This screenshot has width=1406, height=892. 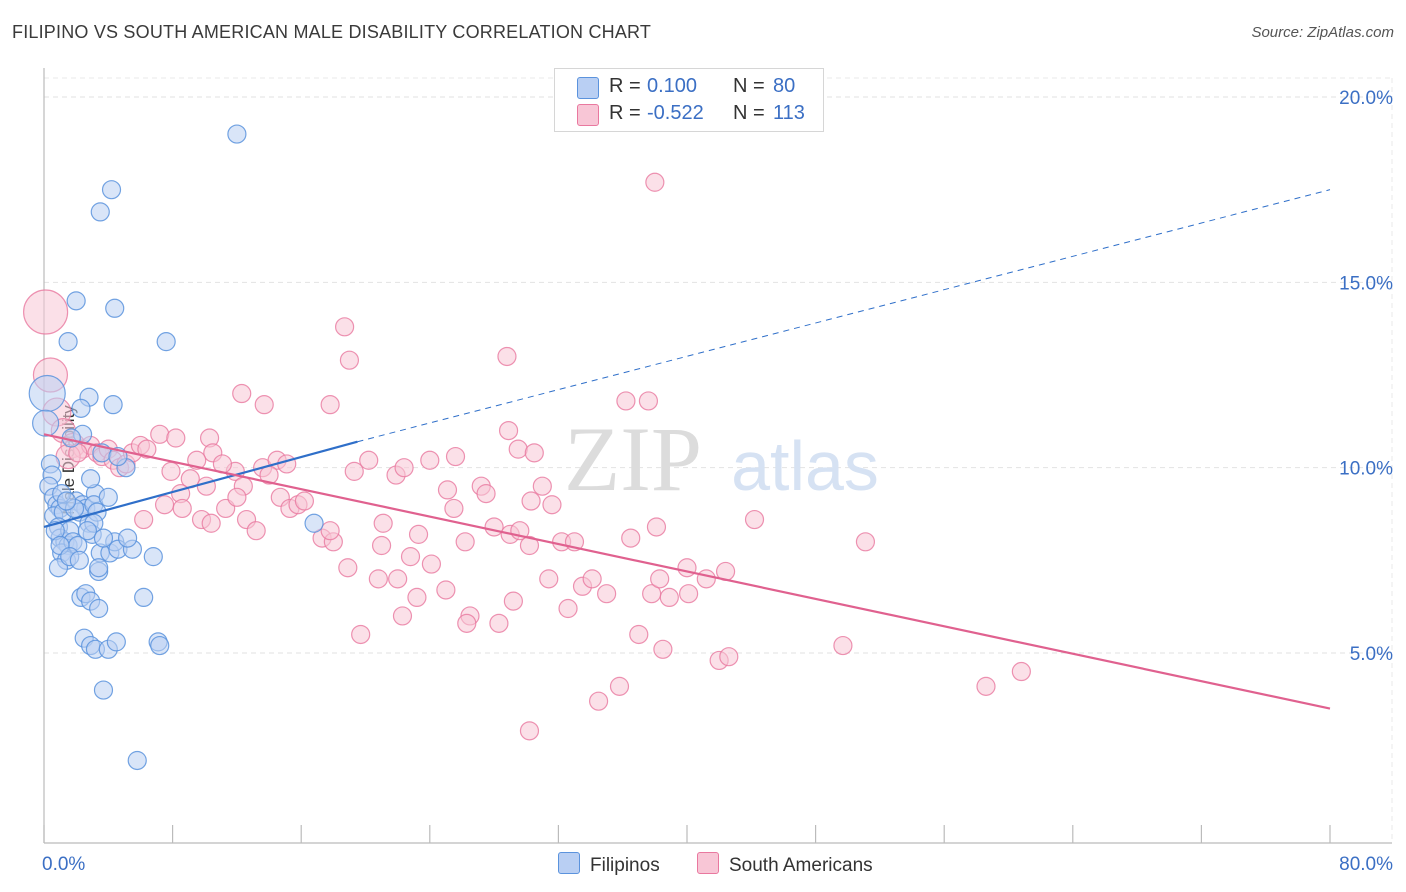 I want to click on filipinos-trend-line, so click(x=200, y=484).